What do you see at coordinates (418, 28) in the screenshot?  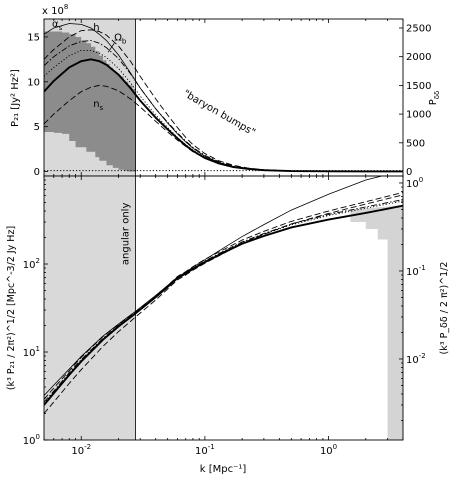 I see `top-right-ytick-label: 2500` at bounding box center [418, 28].